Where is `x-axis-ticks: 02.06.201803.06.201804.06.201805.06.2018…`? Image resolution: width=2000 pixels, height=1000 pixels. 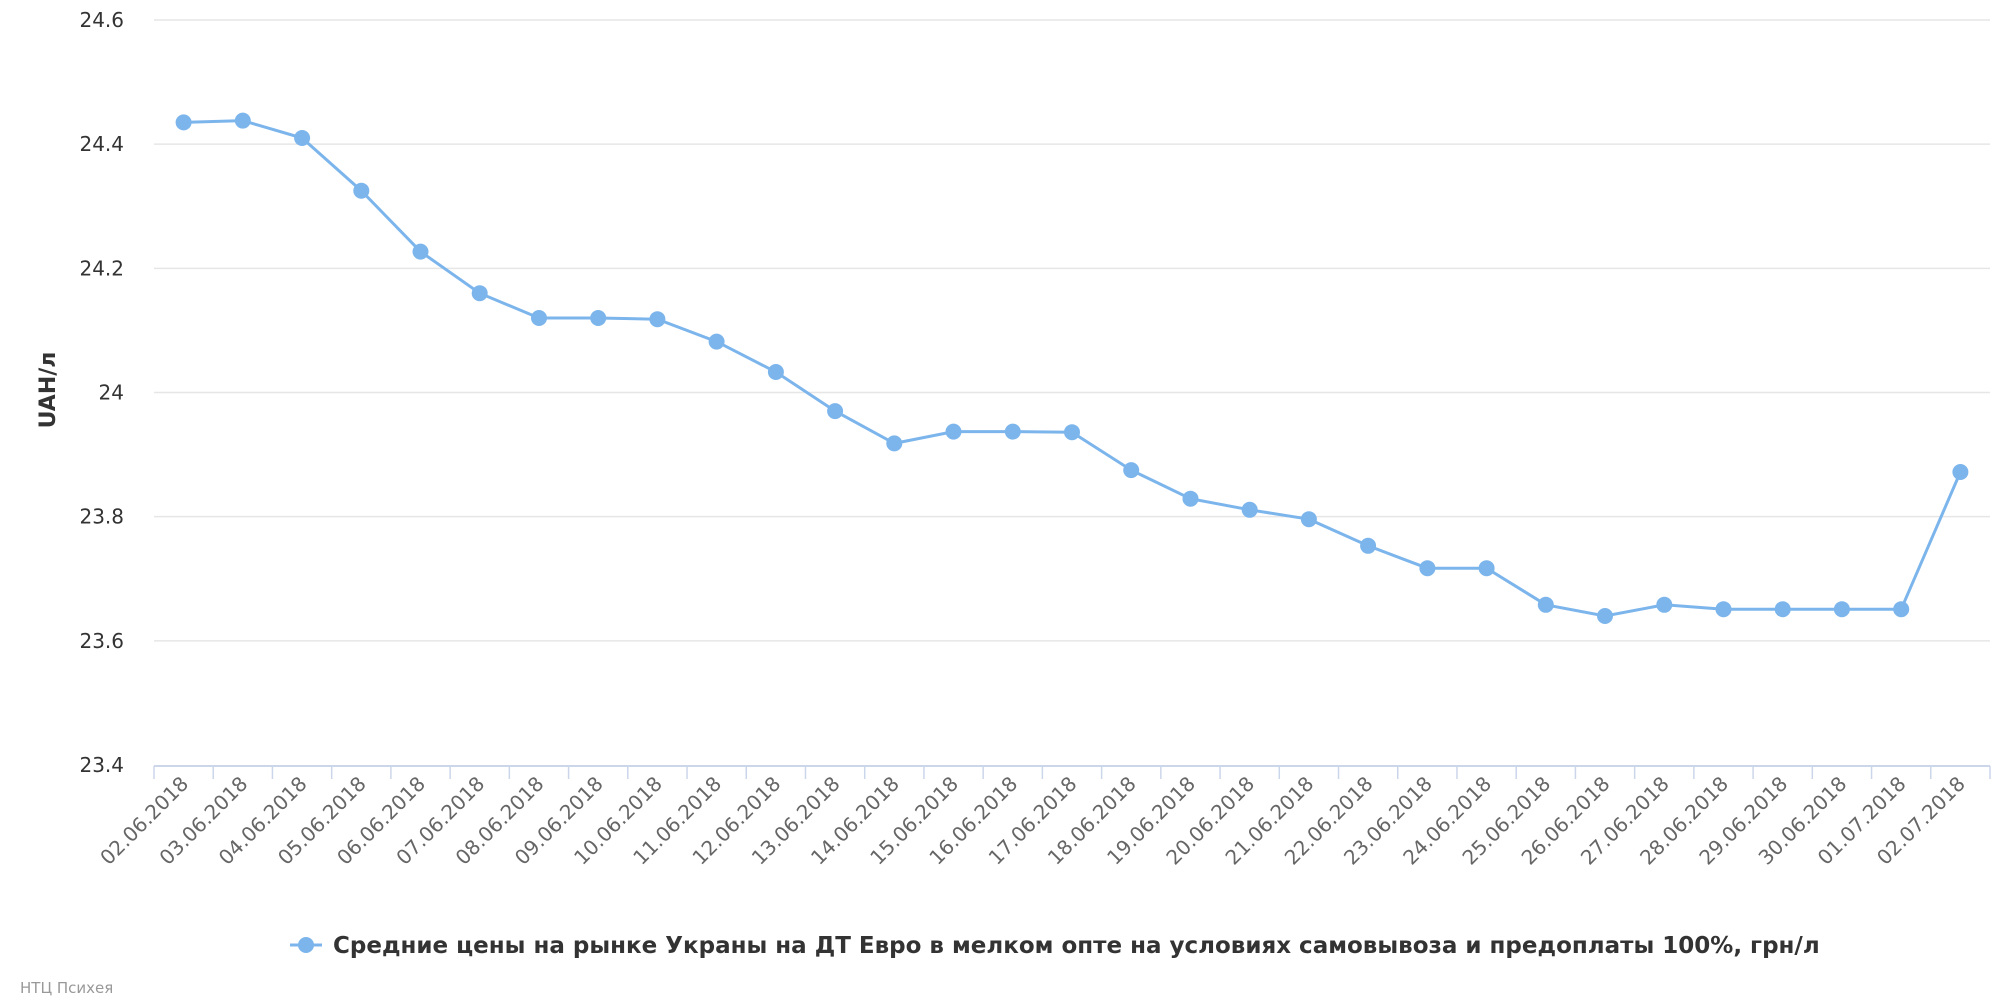
x-axis-ticks: 02.06.201803.06.201804.06.201805.06.2018… is located at coordinates (1032, 821).